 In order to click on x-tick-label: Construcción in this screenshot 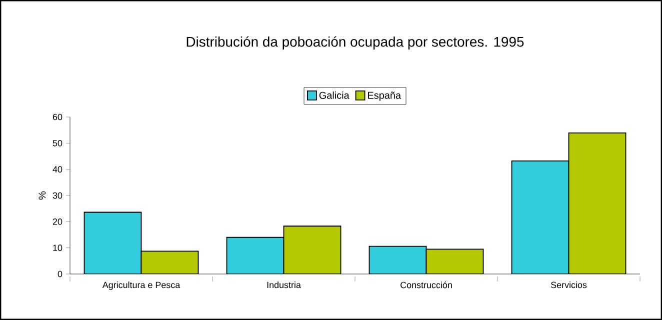, I will do `click(426, 285)`.